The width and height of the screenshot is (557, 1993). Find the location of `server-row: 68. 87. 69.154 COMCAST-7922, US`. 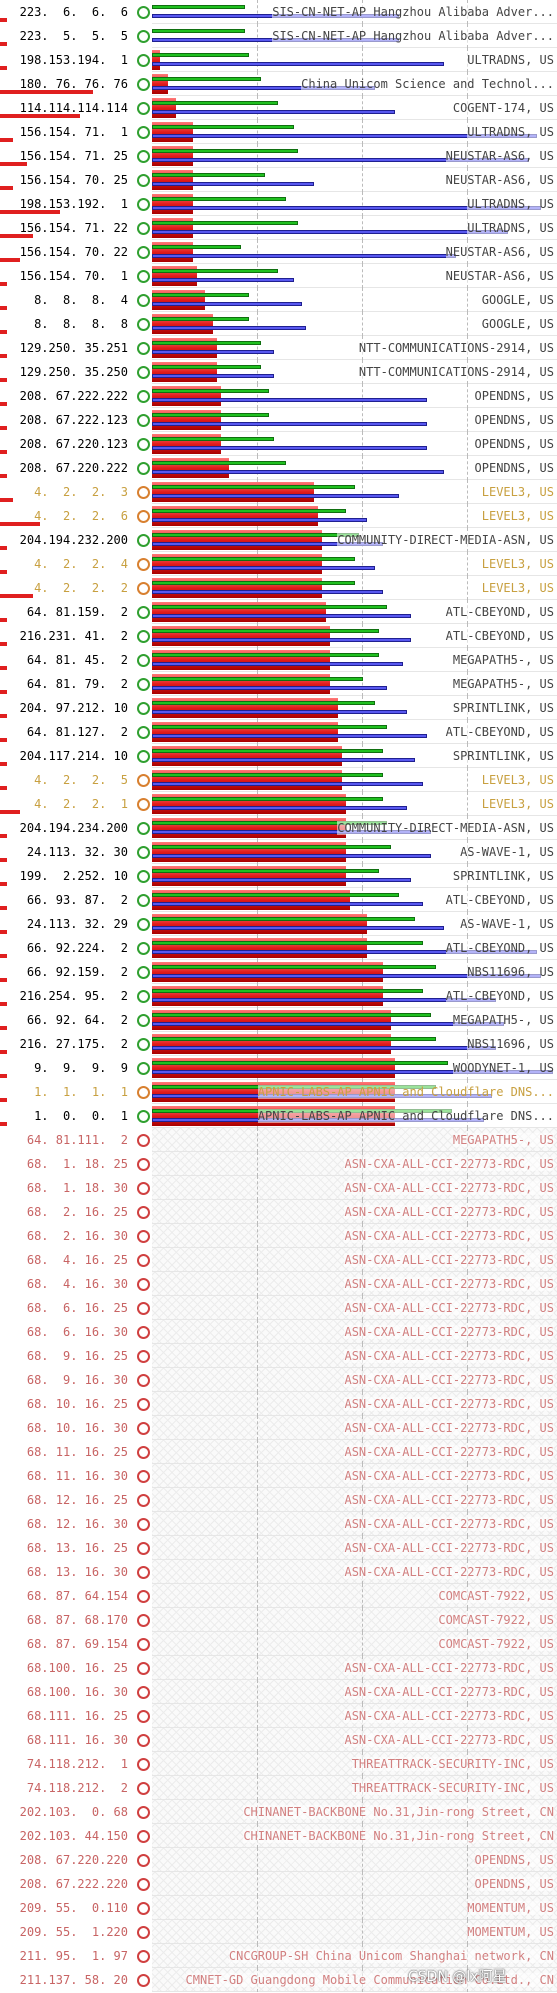

server-row: 68. 87. 69.154 COMCAST-7922, US is located at coordinates (278, 1644).